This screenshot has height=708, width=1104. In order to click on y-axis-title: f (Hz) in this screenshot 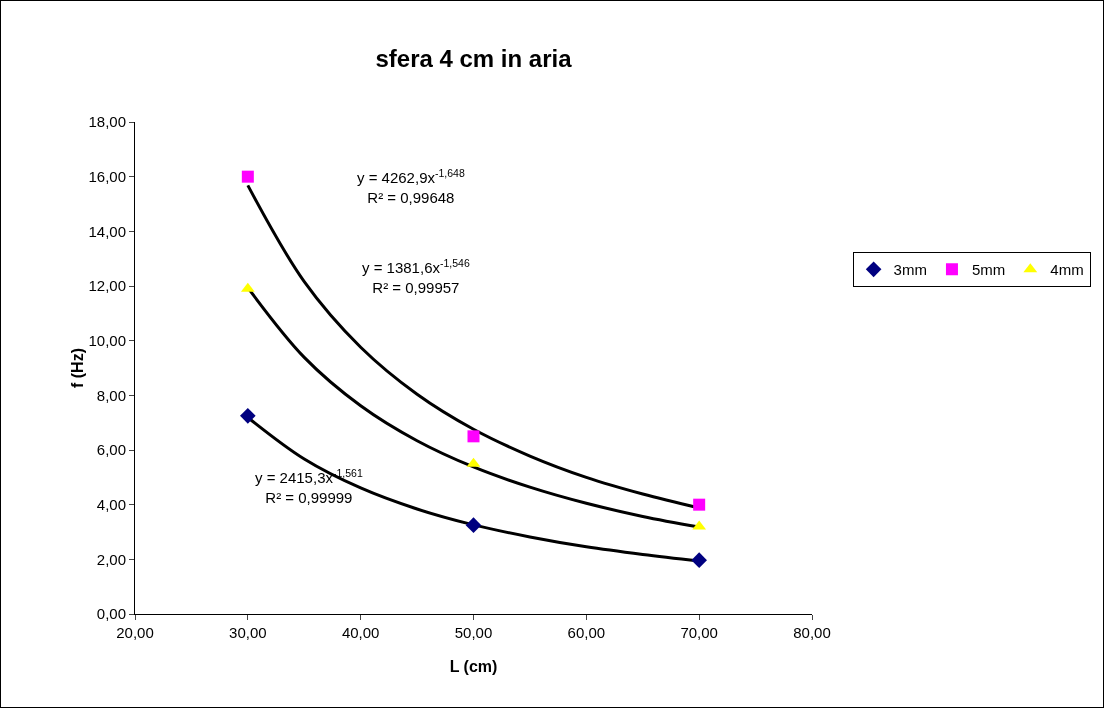, I will do `click(78, 368)`.